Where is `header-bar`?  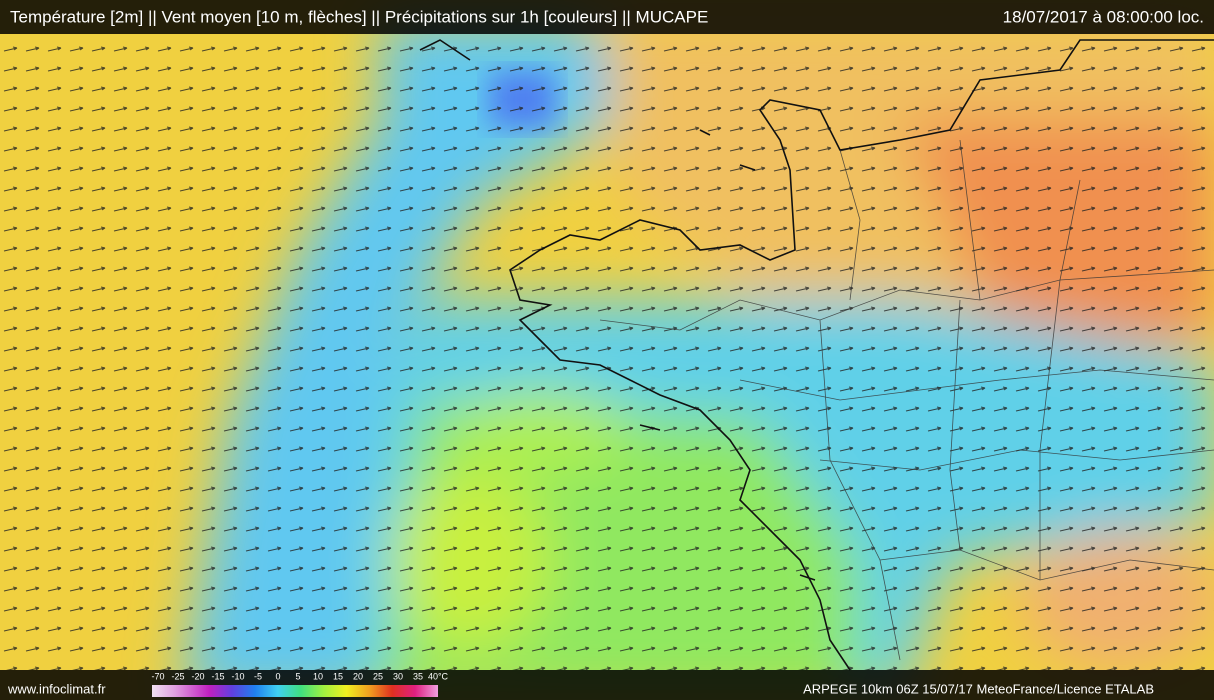
header-bar is located at coordinates (607, 17).